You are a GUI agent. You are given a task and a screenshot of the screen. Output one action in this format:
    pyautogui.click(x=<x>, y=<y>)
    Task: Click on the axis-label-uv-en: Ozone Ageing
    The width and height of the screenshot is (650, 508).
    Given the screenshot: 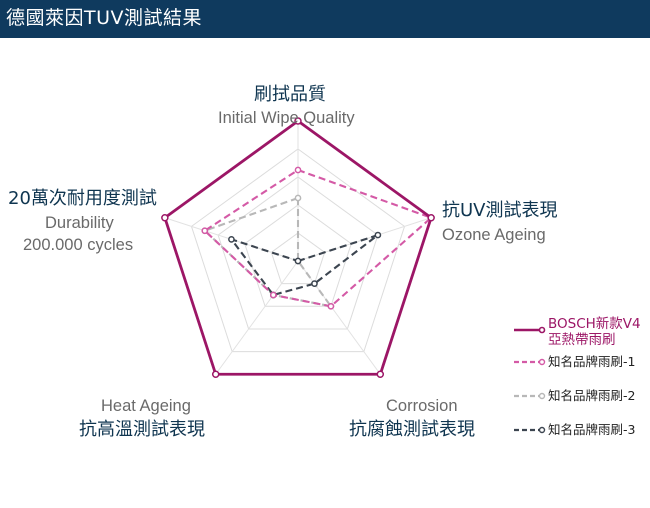 What is the action you would take?
    pyautogui.click(x=494, y=235)
    